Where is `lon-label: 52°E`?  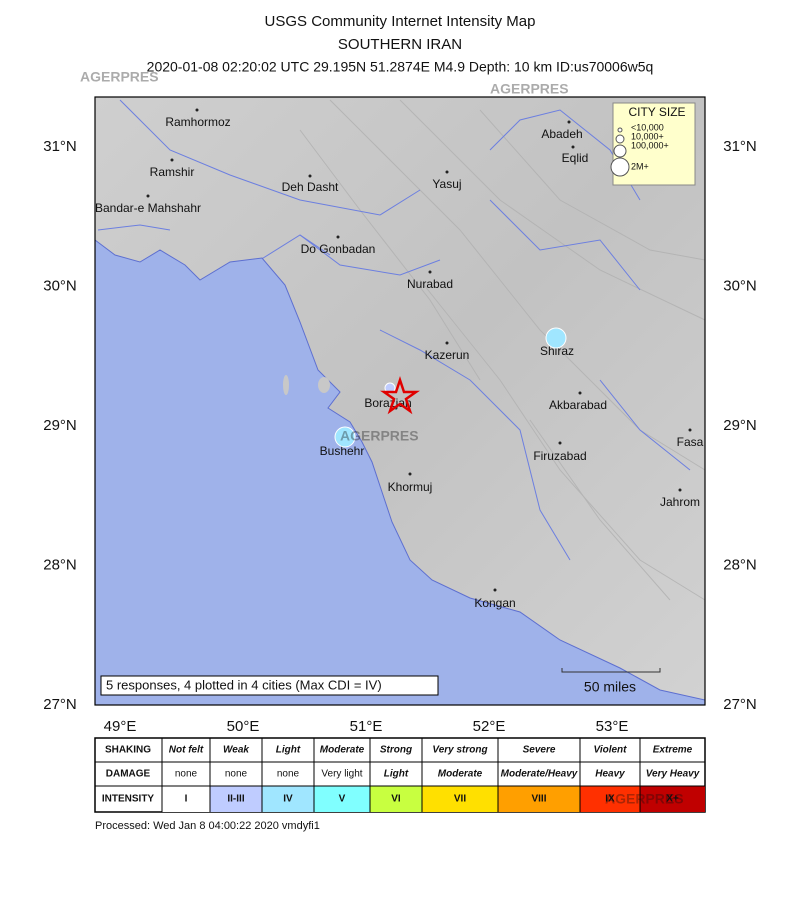 lon-label: 52°E is located at coordinates (489, 726).